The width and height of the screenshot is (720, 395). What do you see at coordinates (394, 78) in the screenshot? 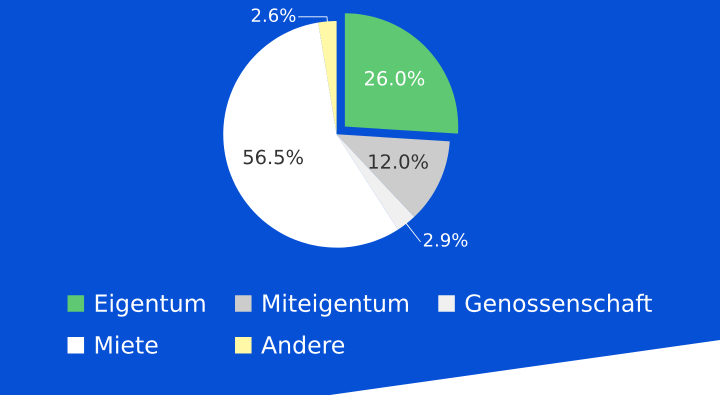
I see `data-label: 26.0%` at bounding box center [394, 78].